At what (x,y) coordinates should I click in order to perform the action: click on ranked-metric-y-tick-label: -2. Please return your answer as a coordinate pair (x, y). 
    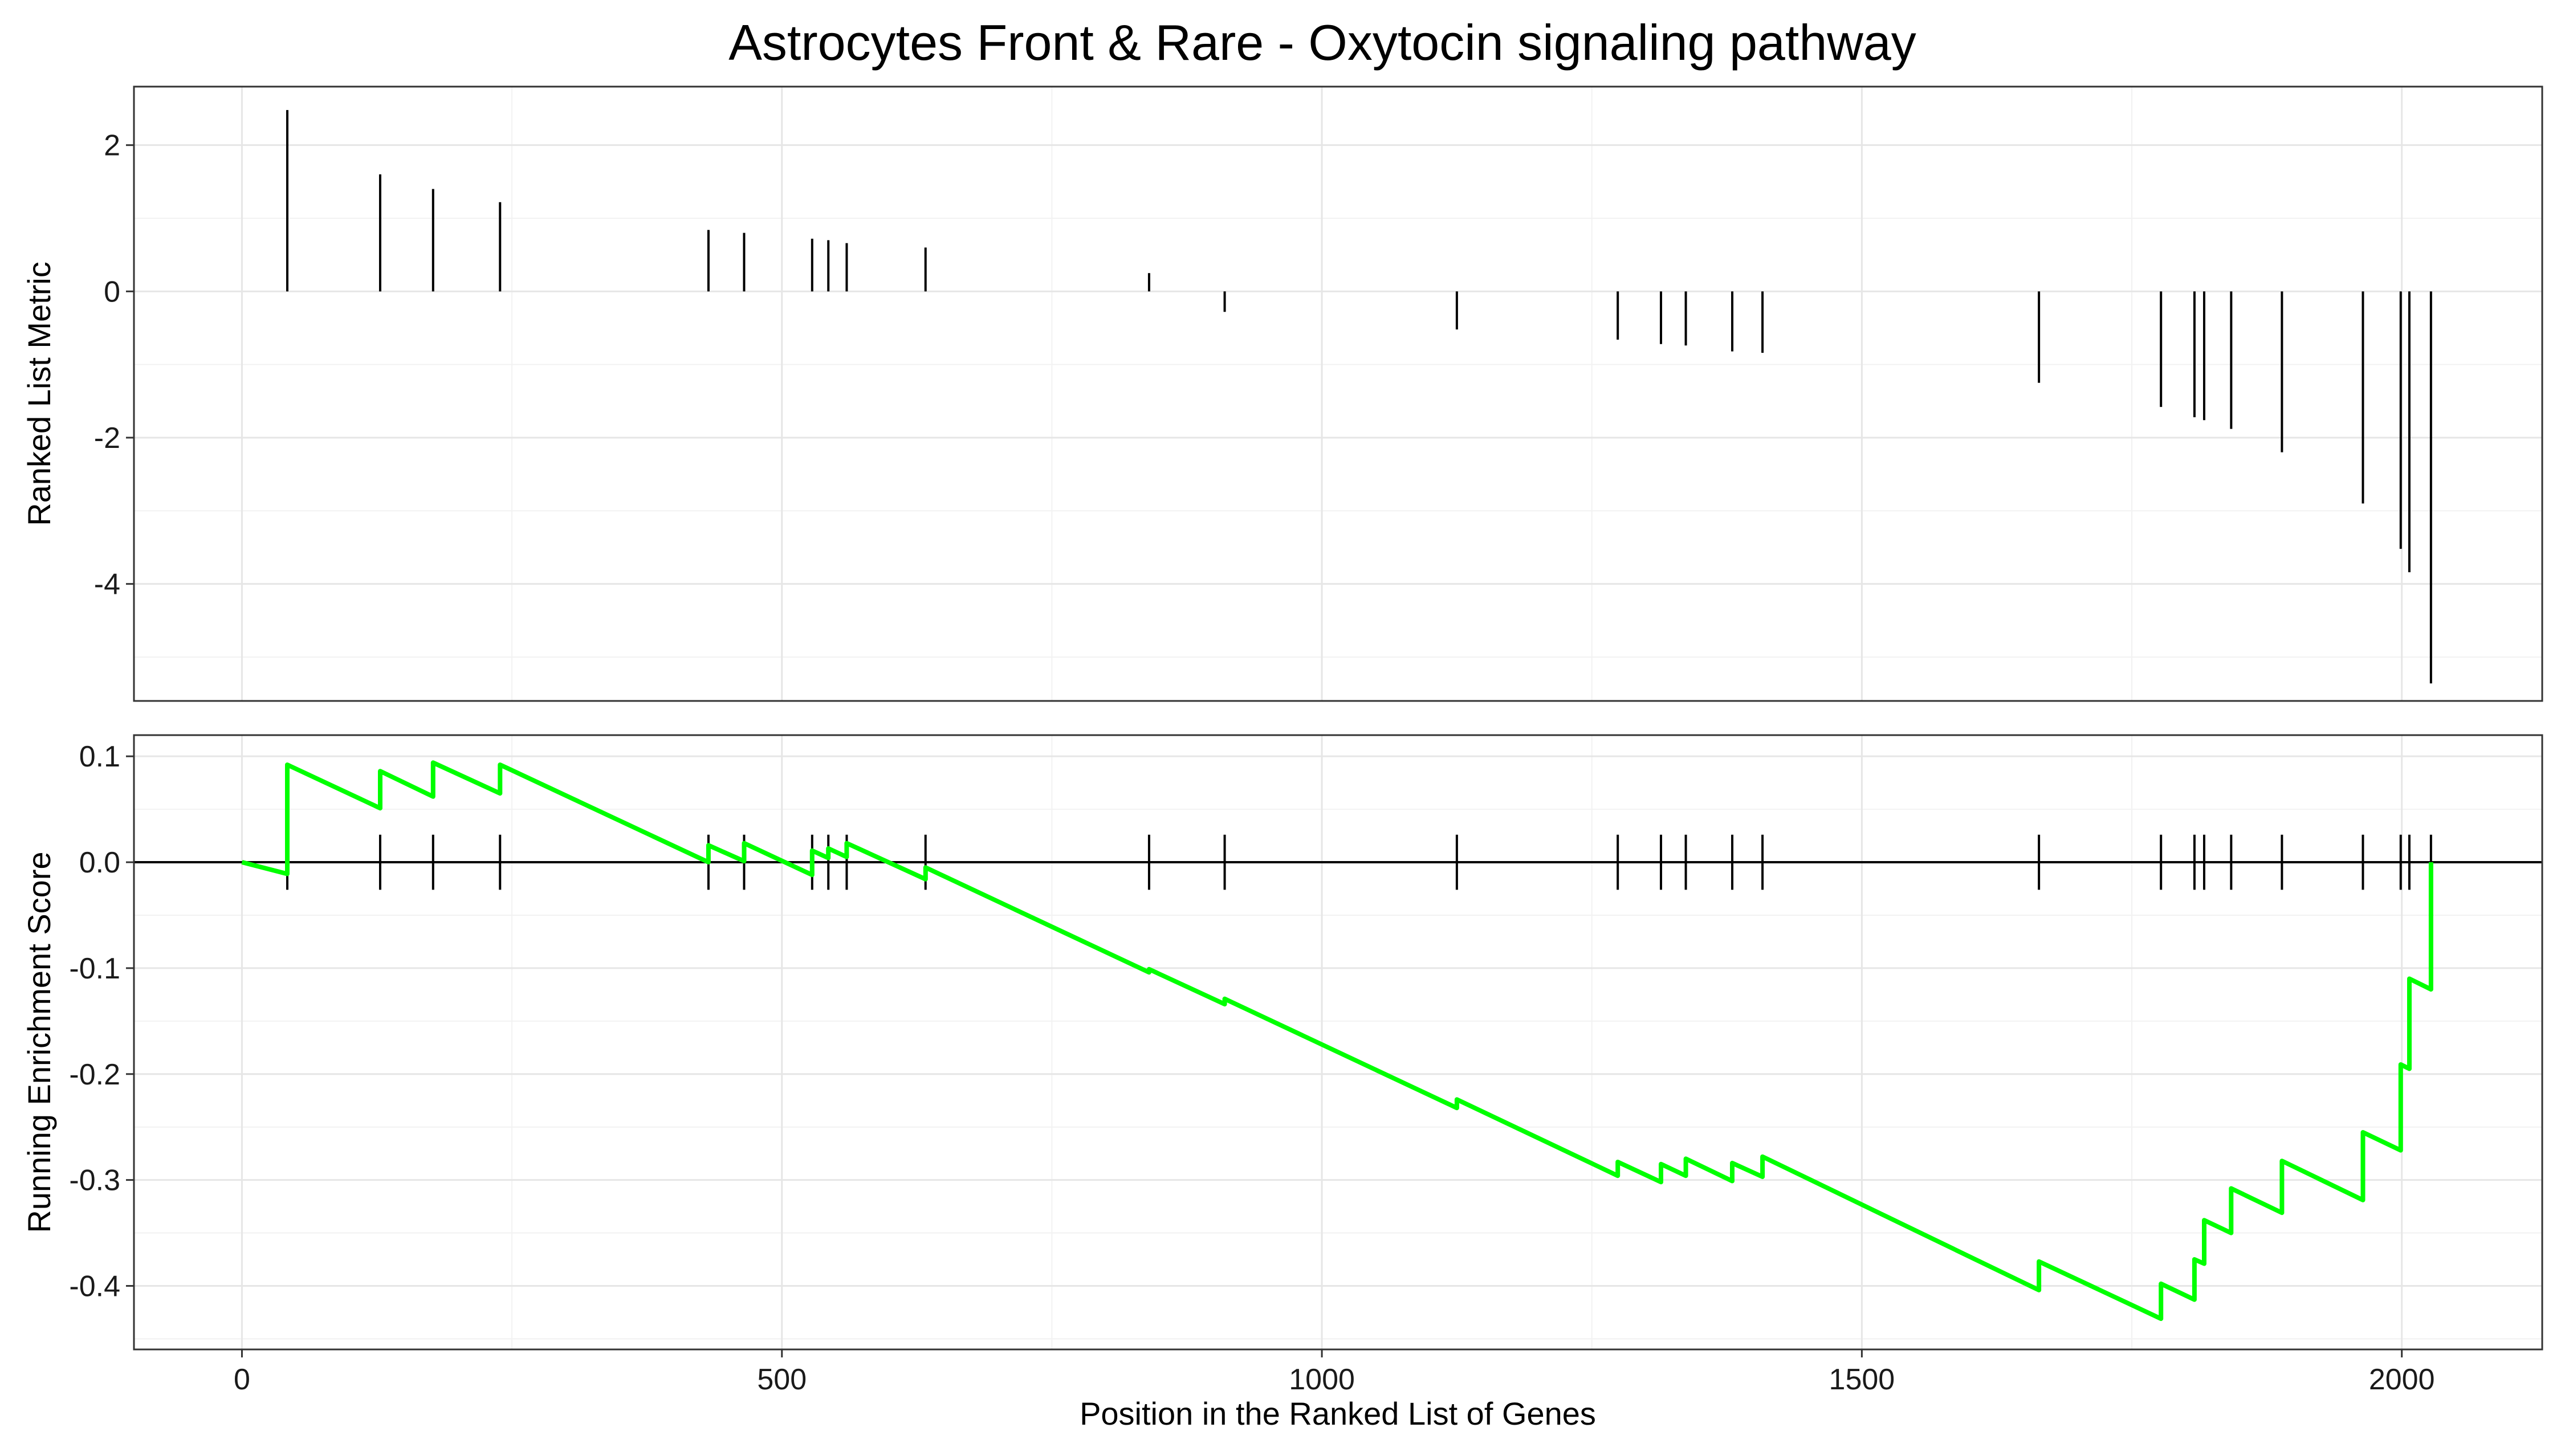
    Looking at the image, I should click on (107, 438).